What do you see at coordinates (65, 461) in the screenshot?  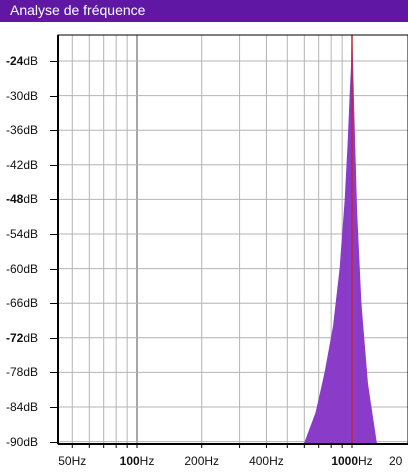 I see `x-tick-value: 50` at bounding box center [65, 461].